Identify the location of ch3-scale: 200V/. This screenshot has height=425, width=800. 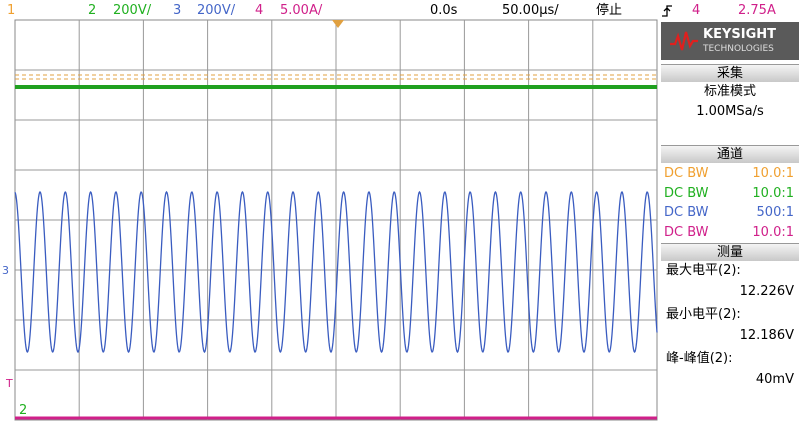
(216, 10).